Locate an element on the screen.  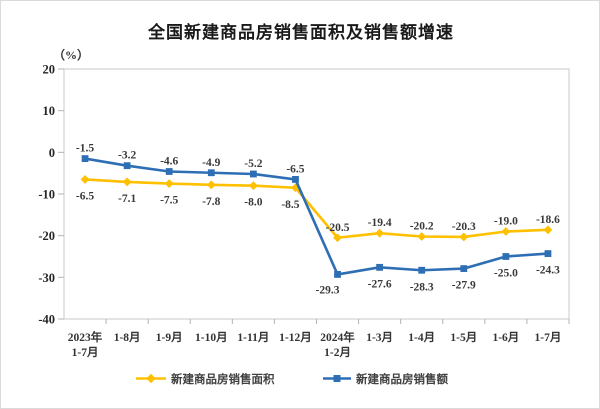
data-label: -7.8 is located at coordinates (211, 202).